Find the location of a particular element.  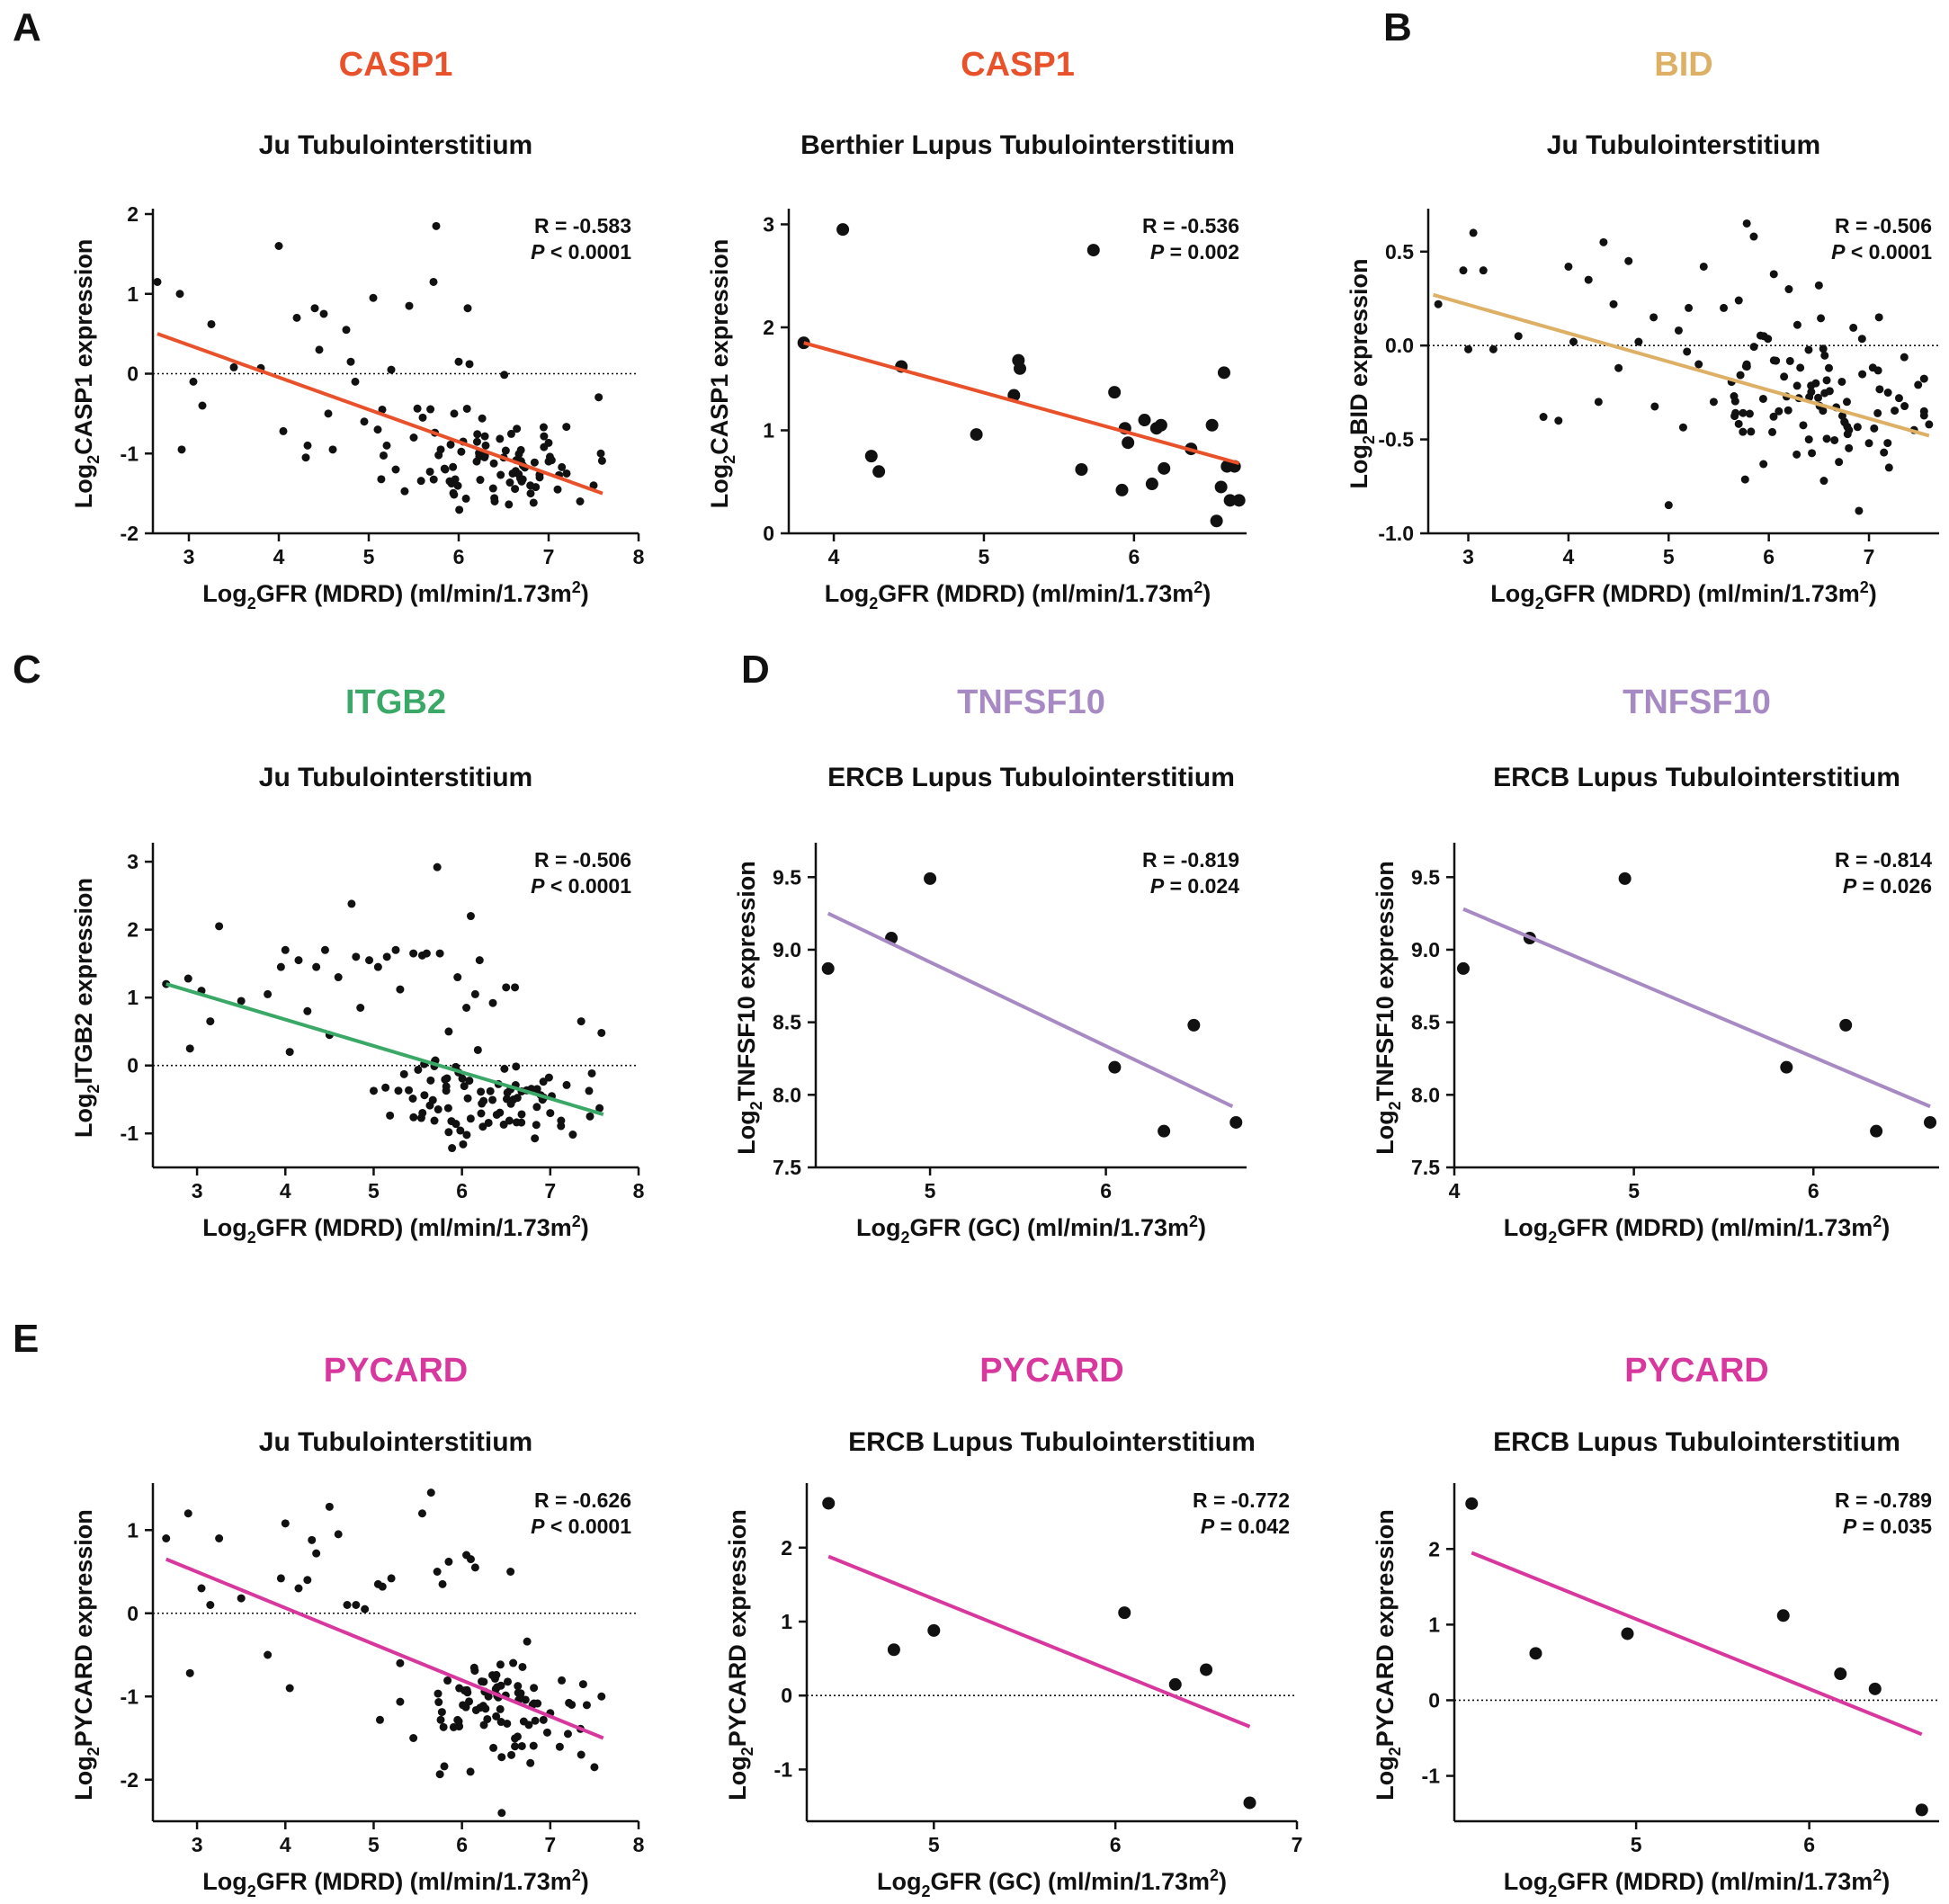

x-tick-label: 8 is located at coordinates (639, 557).